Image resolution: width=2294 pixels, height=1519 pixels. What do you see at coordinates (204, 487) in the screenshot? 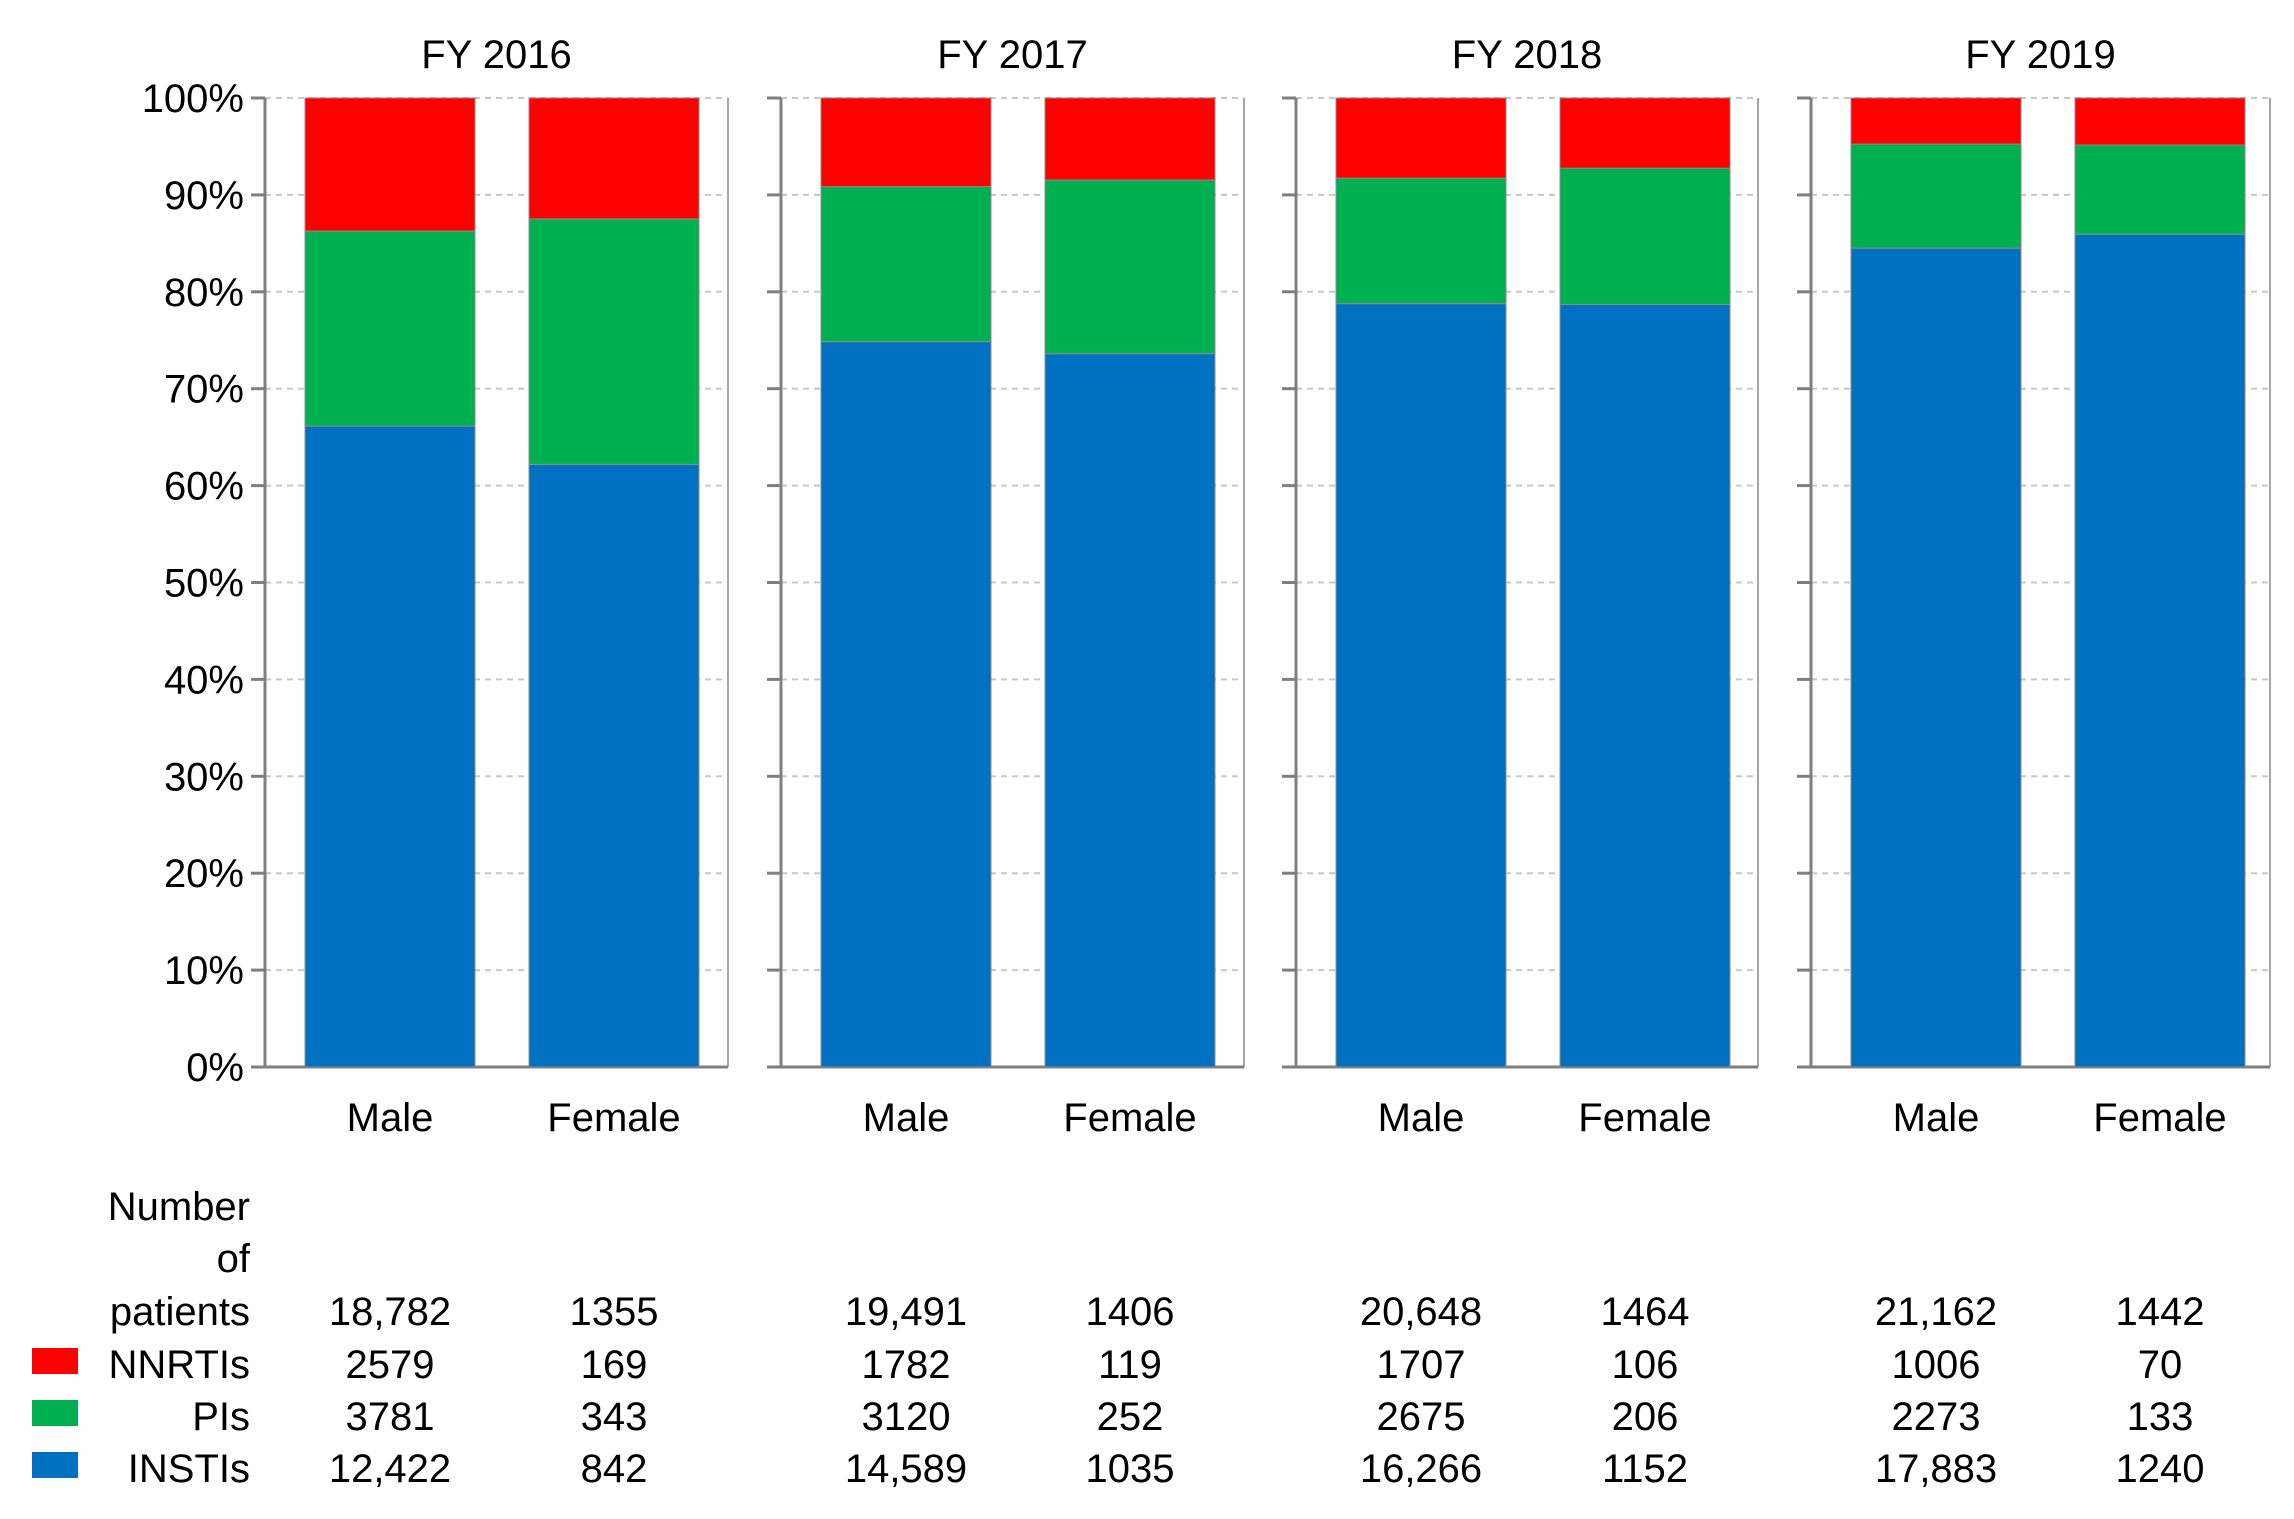
I see `y-tick-label: 60%` at bounding box center [204, 487].